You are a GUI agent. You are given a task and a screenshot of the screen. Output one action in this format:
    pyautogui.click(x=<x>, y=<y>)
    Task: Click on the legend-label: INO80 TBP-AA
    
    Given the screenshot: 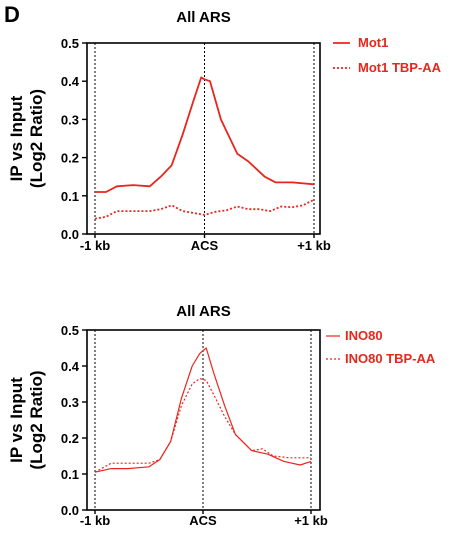 What is the action you would take?
    pyautogui.click(x=390, y=358)
    